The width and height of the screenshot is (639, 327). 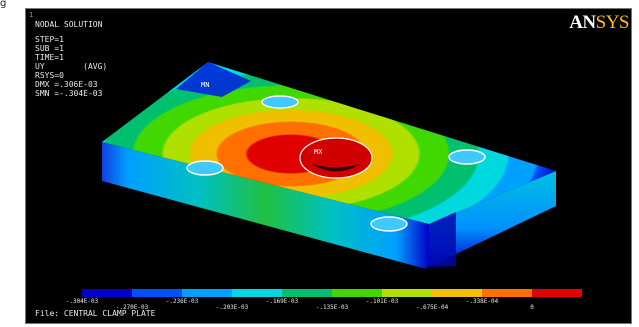 What do you see at coordinates (442, 239) in the screenshot?
I see `right-corner-patch` at bounding box center [442, 239].